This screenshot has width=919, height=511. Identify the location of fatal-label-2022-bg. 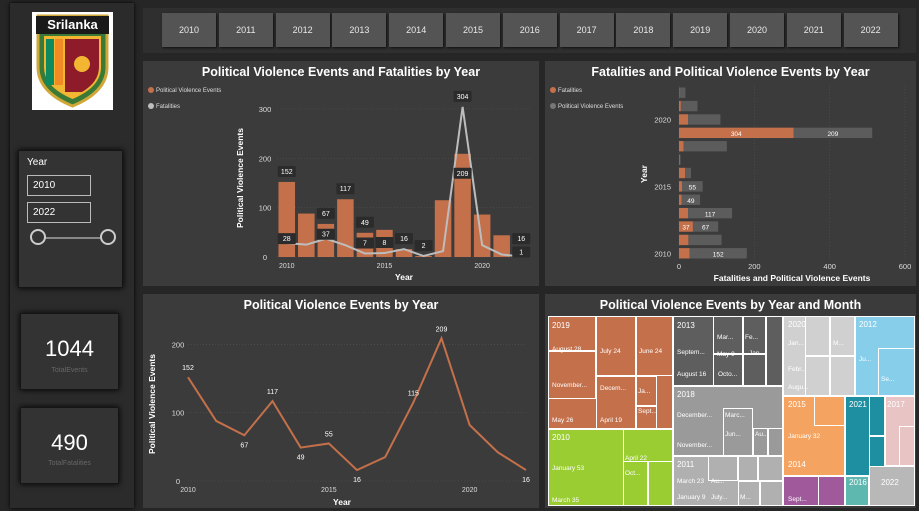
(521, 252).